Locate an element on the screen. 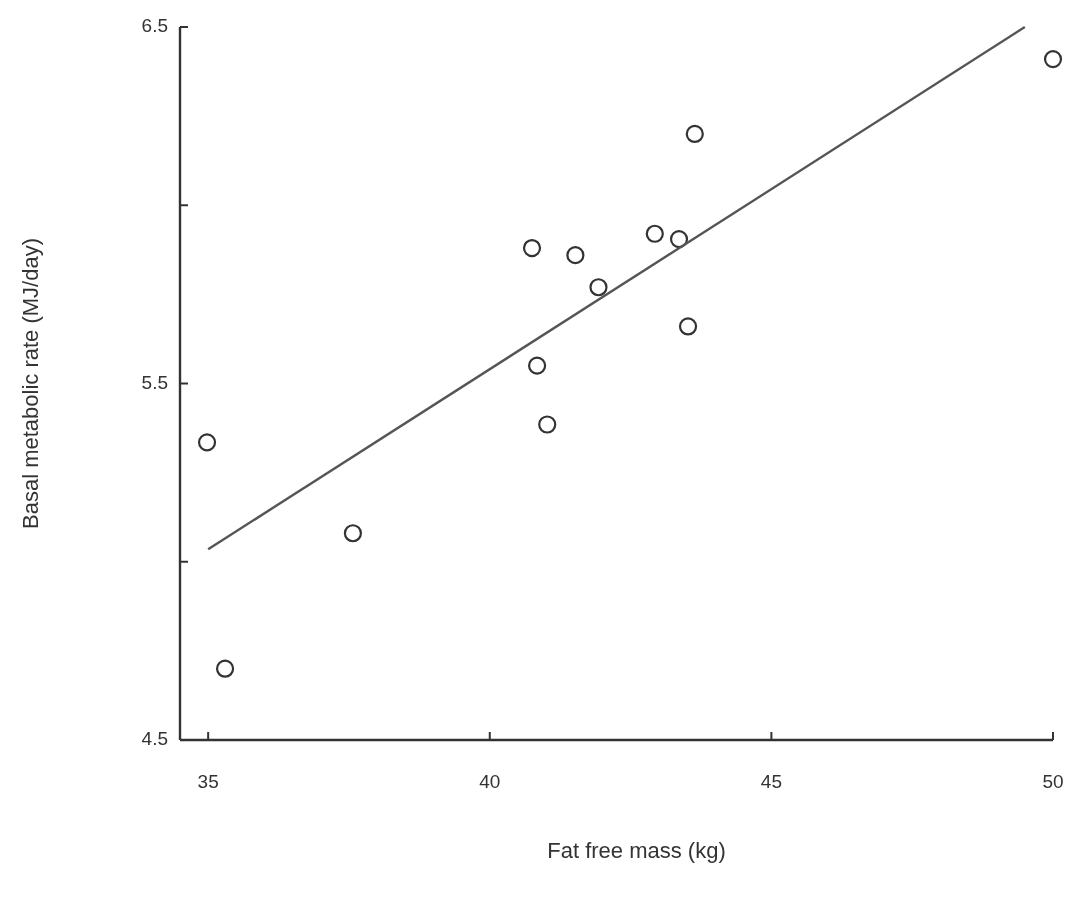 Image resolution: width=1070 pixels, height=899 pixels. y-tick-label: 5.5 is located at coordinates (154, 382).